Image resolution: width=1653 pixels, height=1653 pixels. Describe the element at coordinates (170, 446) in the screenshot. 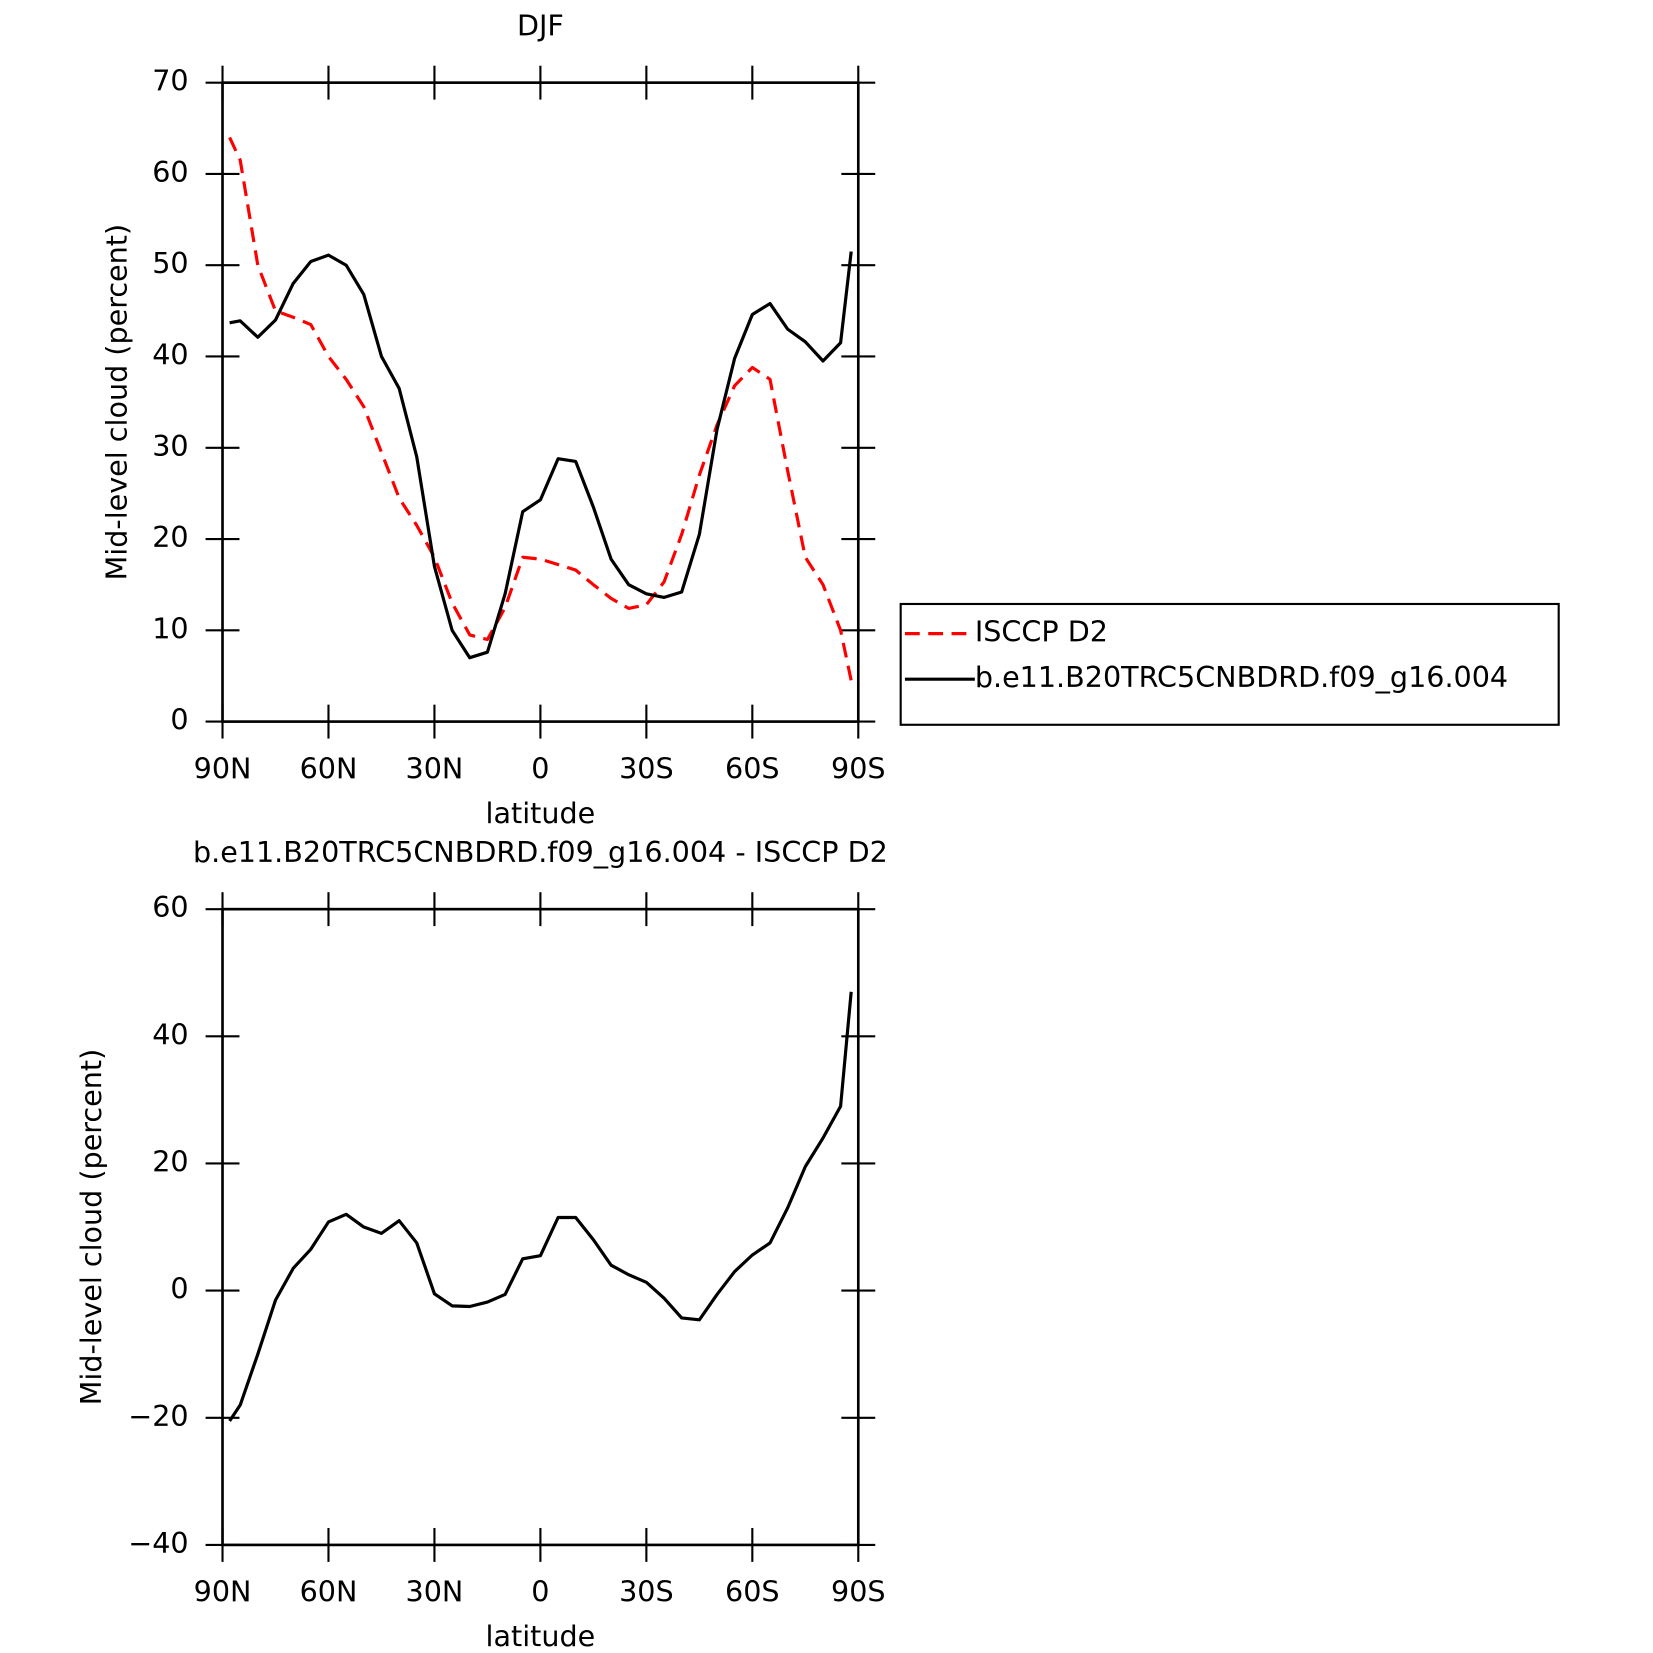

I see `y-tick-label: 30` at that location.